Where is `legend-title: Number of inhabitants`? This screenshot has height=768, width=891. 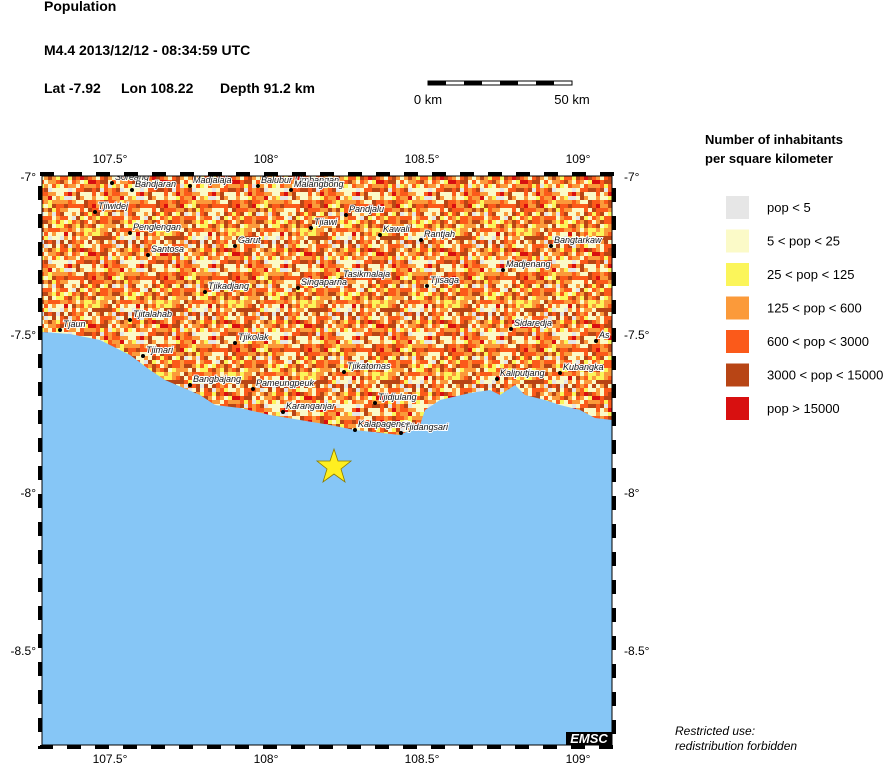
legend-title: Number of inhabitants is located at coordinates (774, 139).